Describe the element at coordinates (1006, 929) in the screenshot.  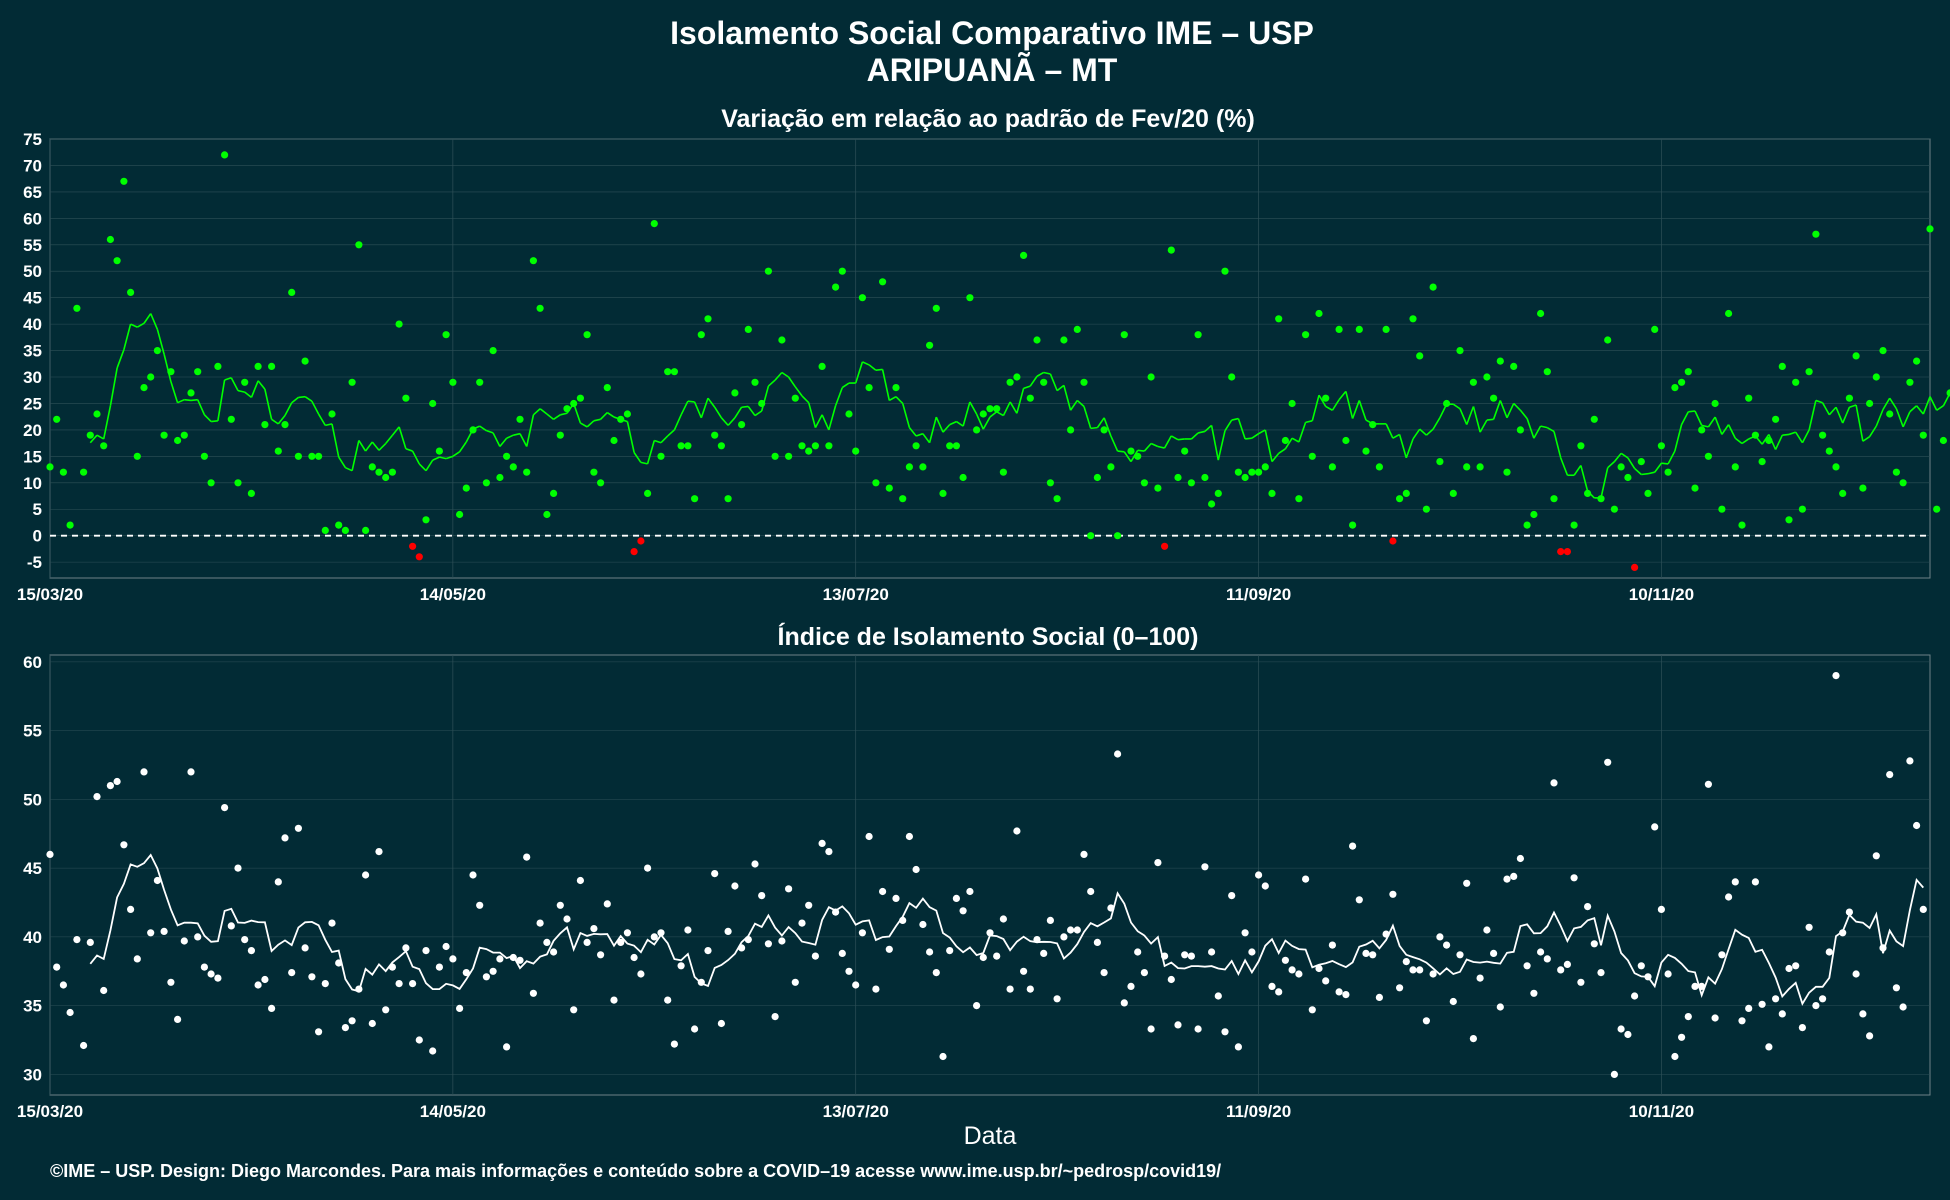
I see `moving-average-line` at that location.